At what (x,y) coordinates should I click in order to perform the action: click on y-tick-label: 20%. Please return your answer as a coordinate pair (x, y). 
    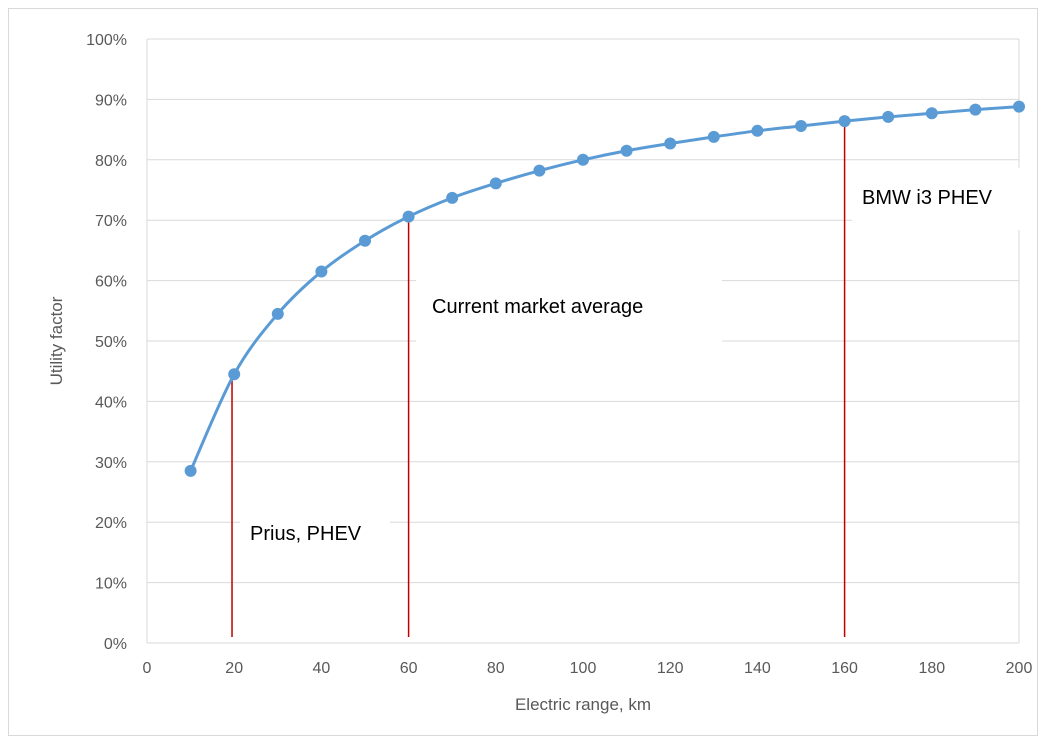
    Looking at the image, I should click on (111, 523).